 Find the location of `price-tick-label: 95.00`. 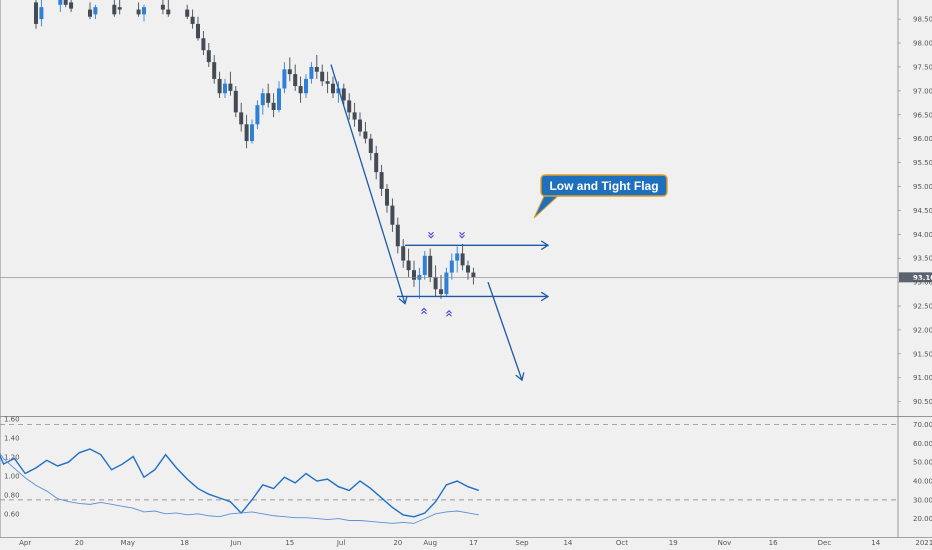

price-tick-label: 95.00 is located at coordinates (922, 187).